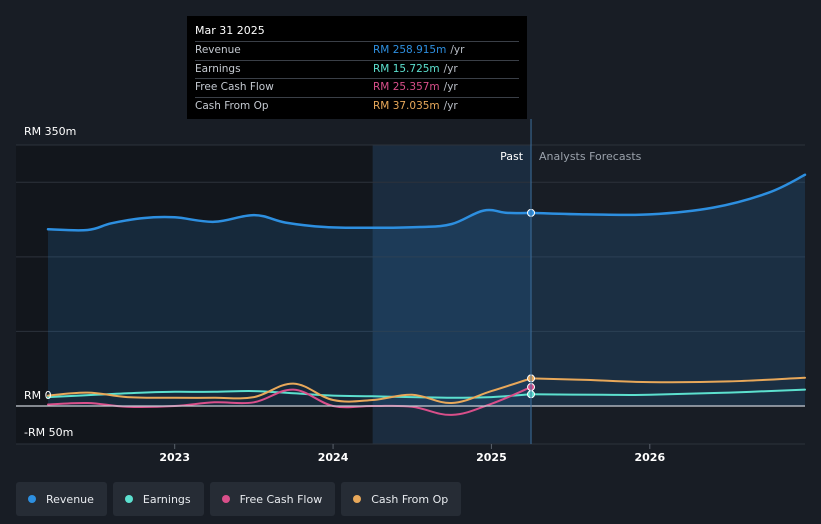 The width and height of the screenshot is (821, 524). I want to click on tooltip-row-earnings: Earnings RM 15.725m/yr, so click(357, 69).